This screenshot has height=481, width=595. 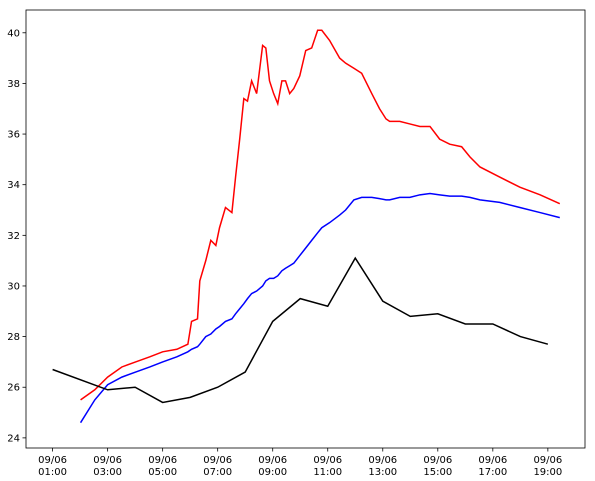 What do you see at coordinates (492, 472) in the screenshot?
I see `x-tick-label: 17:00` at bounding box center [492, 472].